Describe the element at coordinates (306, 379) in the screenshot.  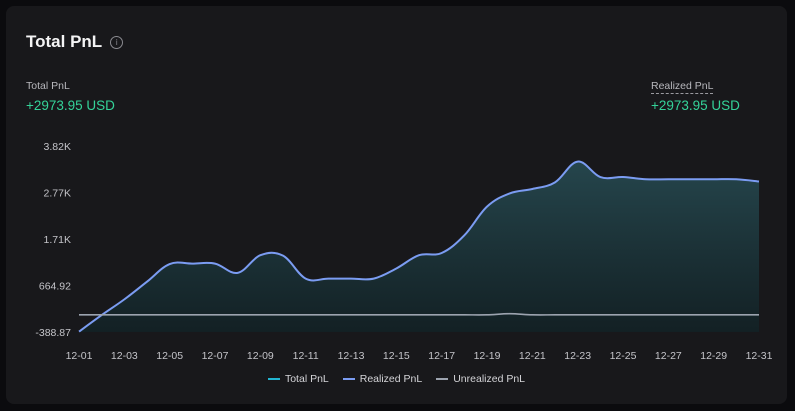
I see `legend-label-total: Total PnL` at that location.